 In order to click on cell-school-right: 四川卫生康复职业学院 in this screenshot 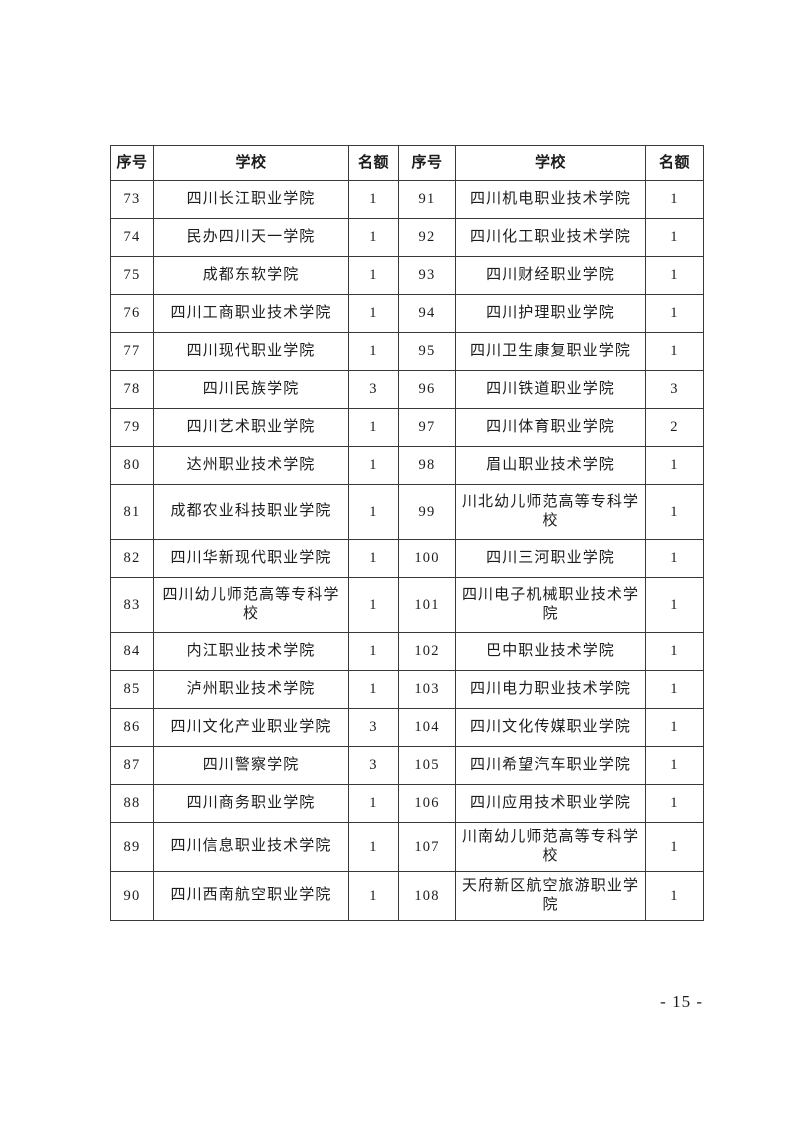, I will do `click(550, 351)`.